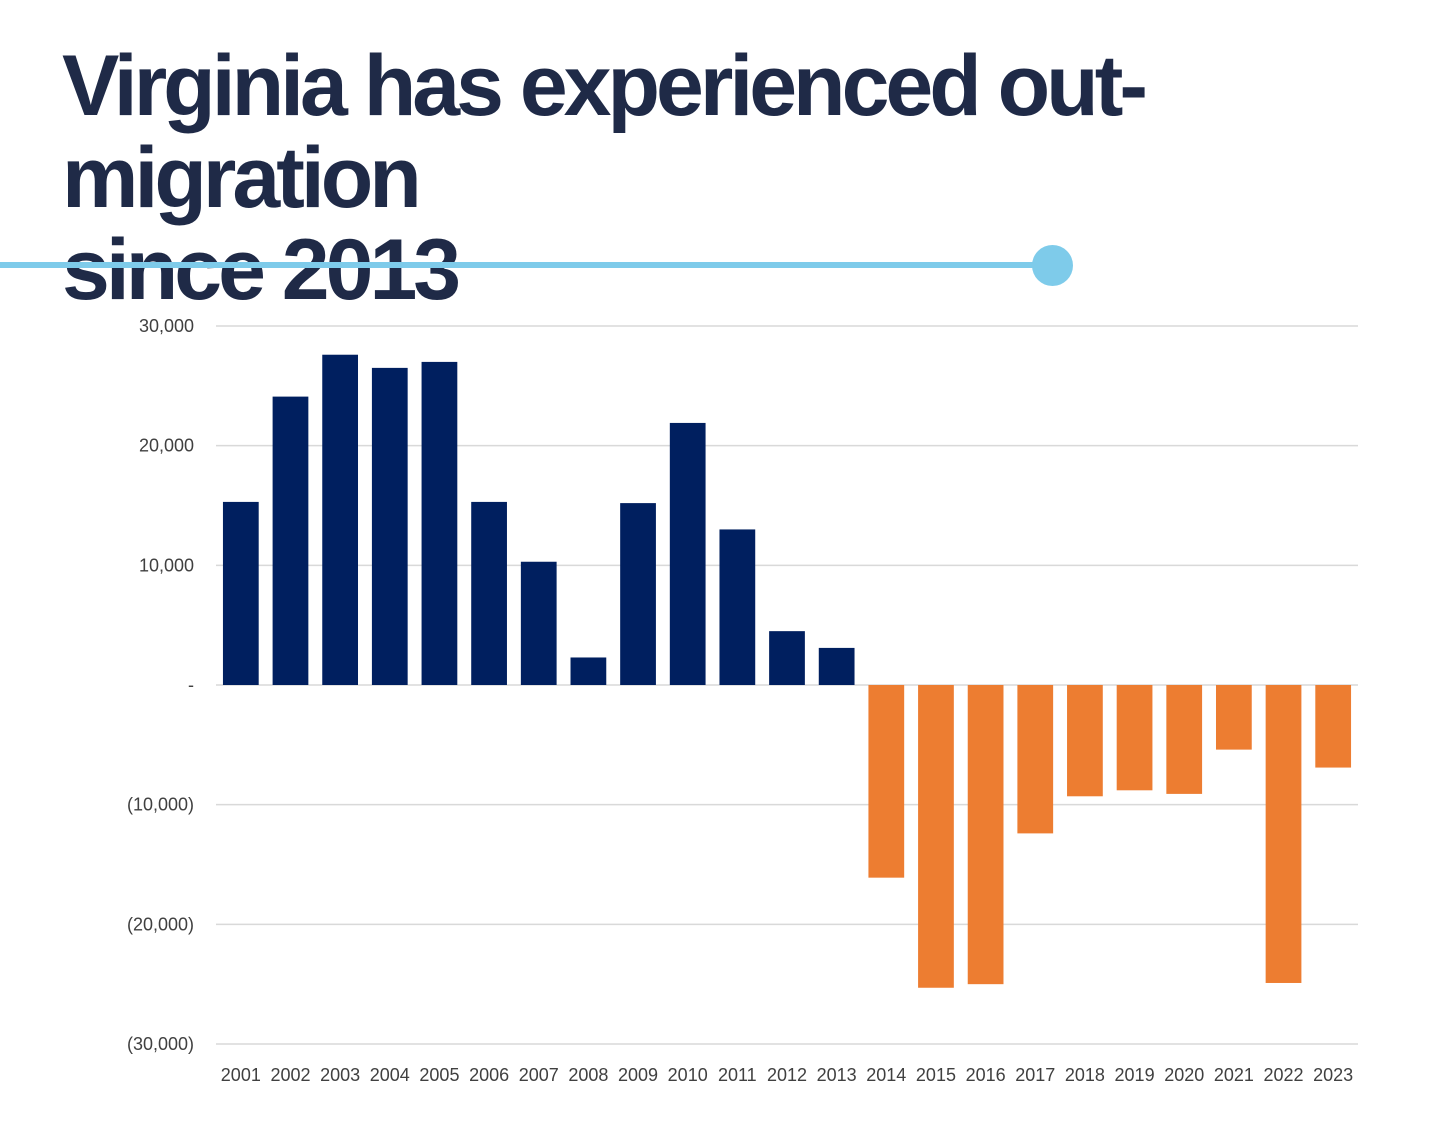 This screenshot has height=1122, width=1456. I want to click on x-tick-label: 2015, so click(936, 1075).